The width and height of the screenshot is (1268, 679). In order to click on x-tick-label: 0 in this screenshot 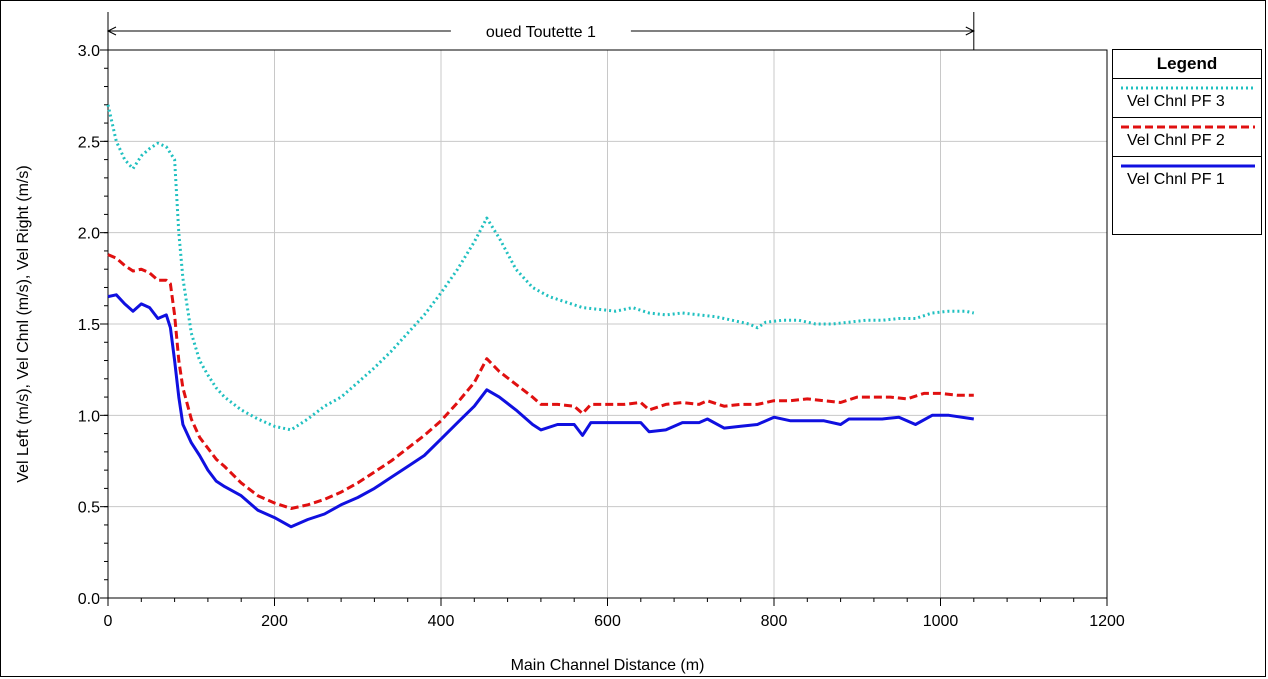, I will do `click(108, 621)`.